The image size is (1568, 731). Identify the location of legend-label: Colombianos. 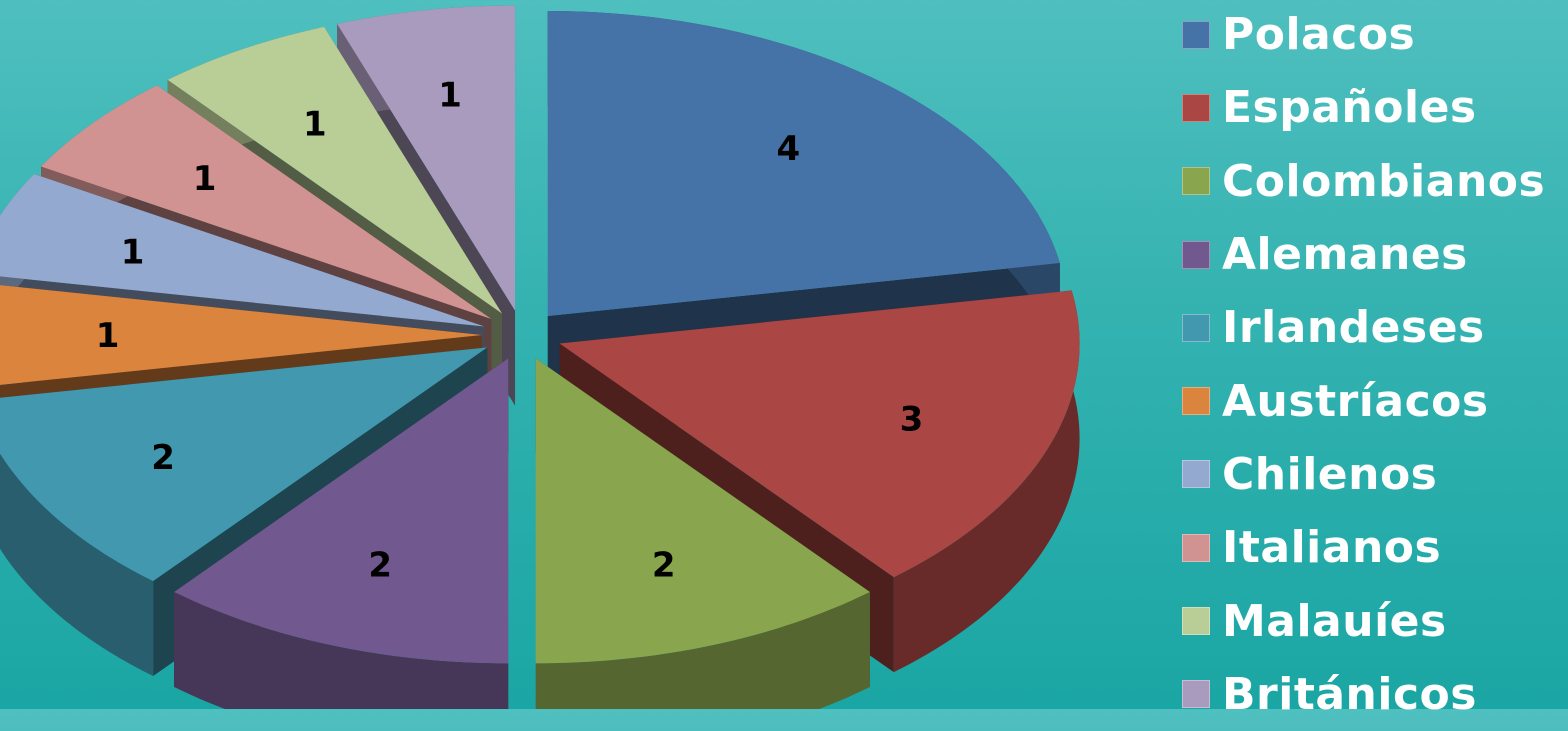
(1383, 181).